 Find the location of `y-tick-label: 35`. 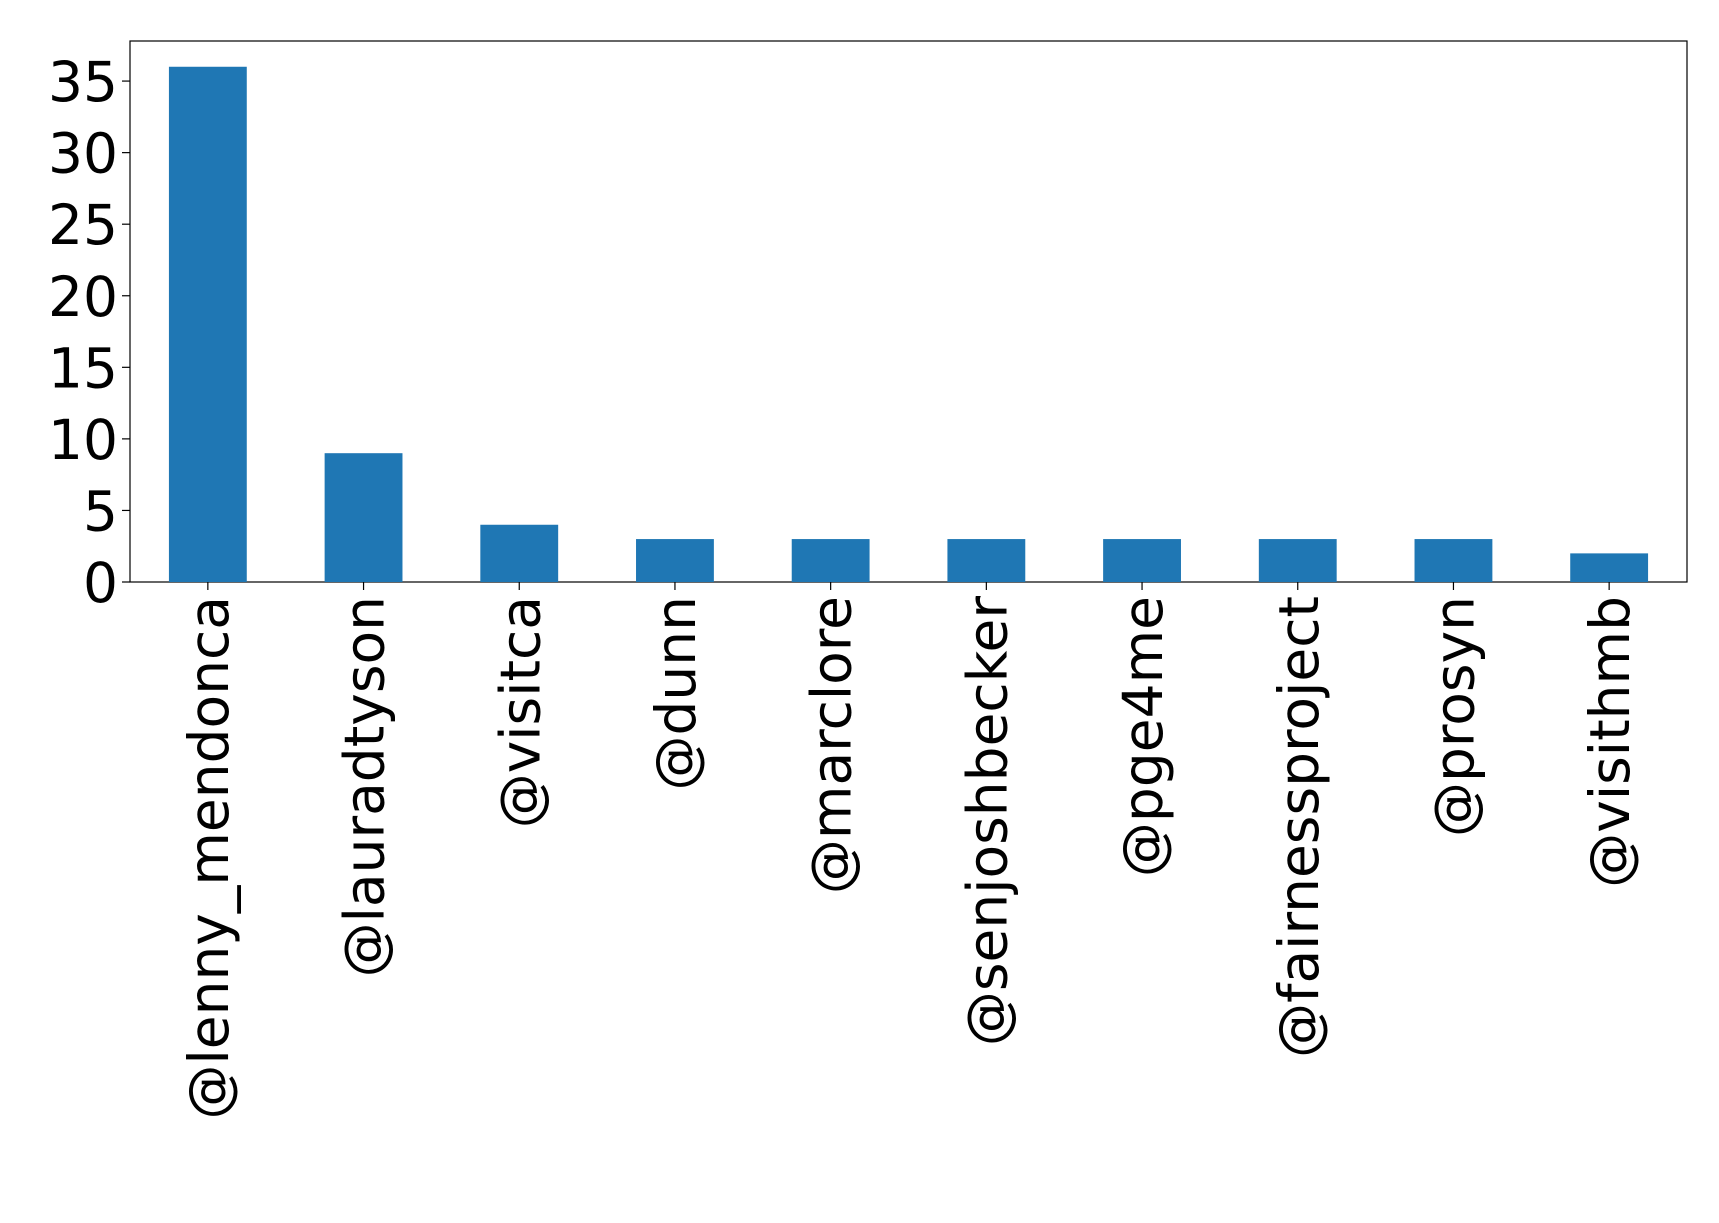

y-tick-label: 35 is located at coordinates (83, 82).